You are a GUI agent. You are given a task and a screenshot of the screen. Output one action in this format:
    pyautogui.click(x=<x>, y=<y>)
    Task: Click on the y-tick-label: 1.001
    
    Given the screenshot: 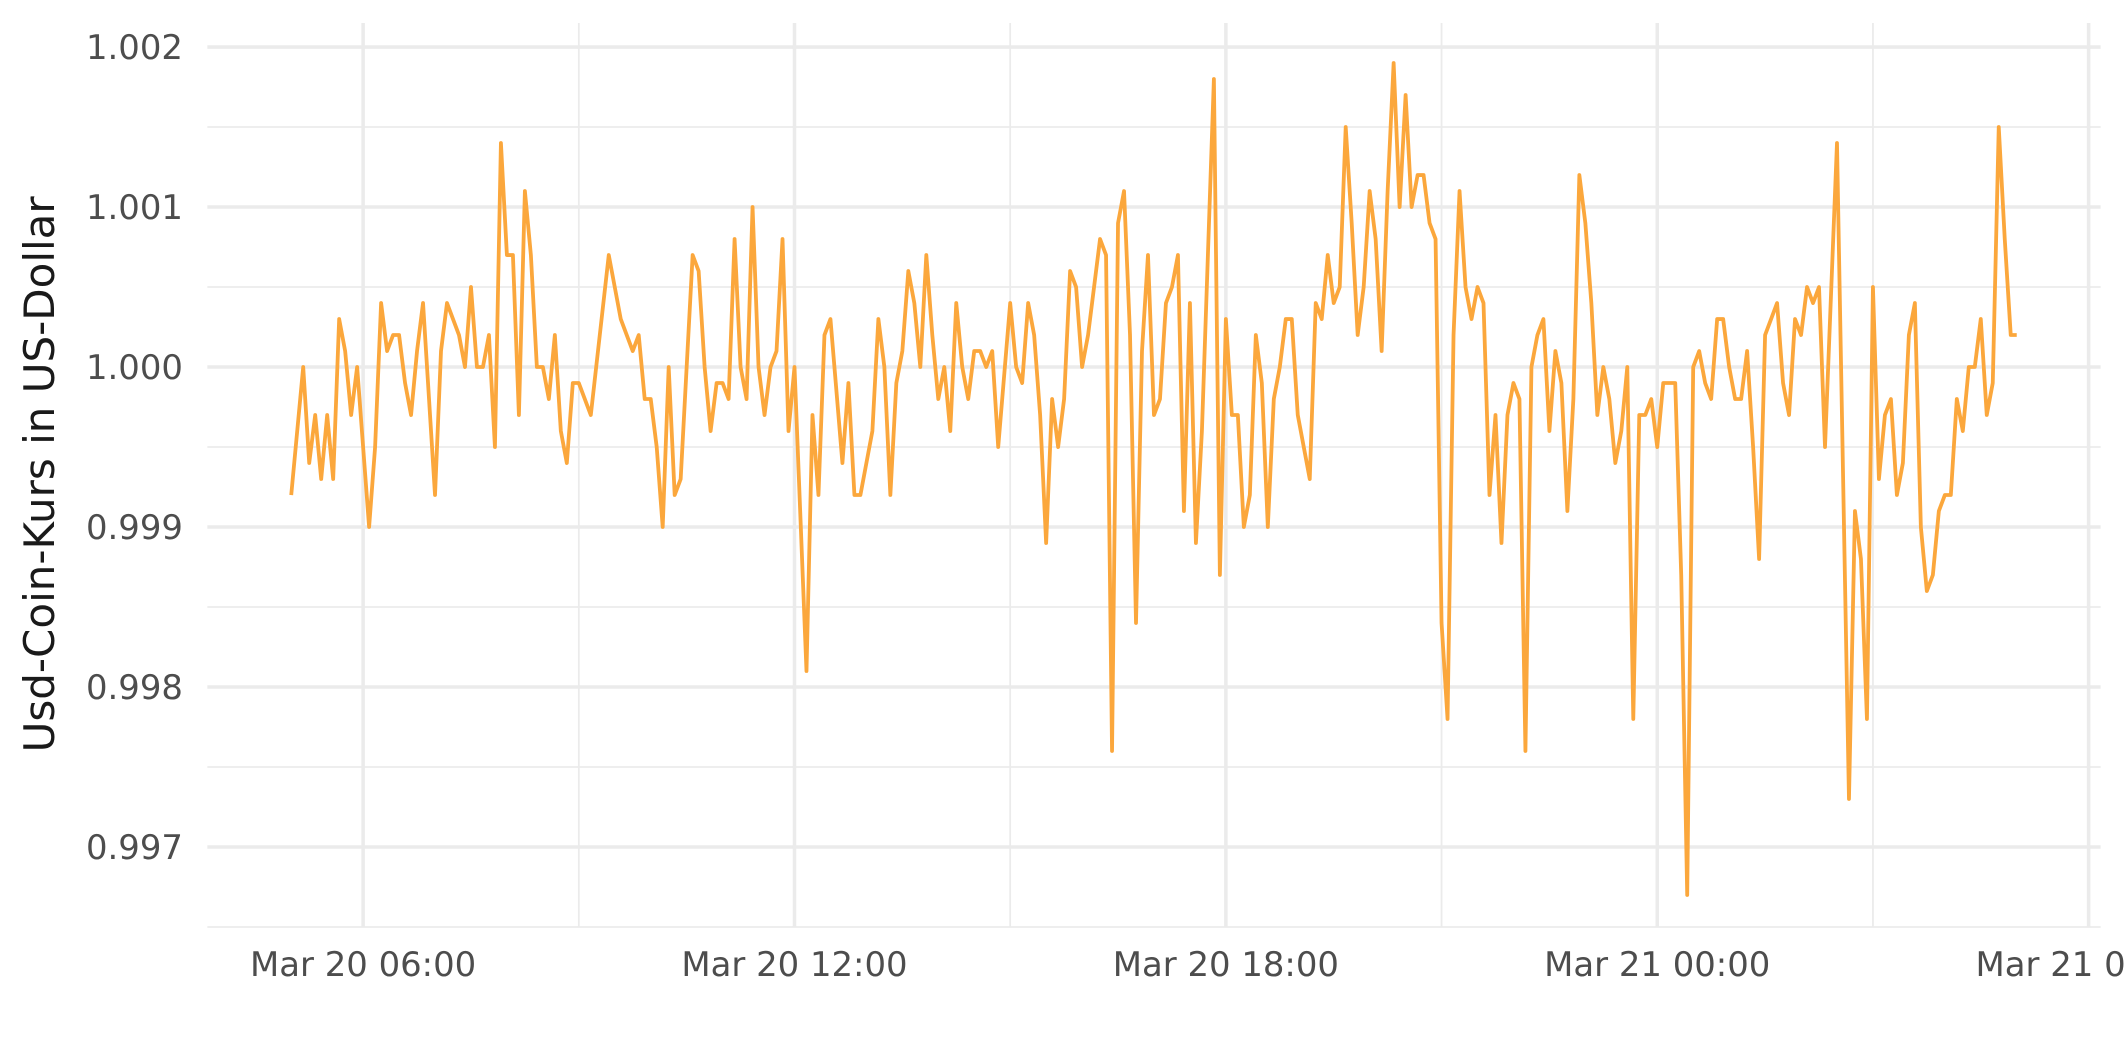 What is the action you would take?
    pyautogui.click(x=134, y=207)
    